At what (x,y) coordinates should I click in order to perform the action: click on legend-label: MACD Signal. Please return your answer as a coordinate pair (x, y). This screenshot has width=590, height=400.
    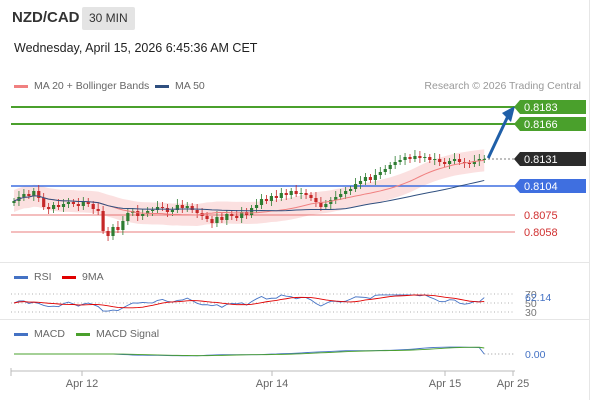
    Looking at the image, I should click on (128, 334).